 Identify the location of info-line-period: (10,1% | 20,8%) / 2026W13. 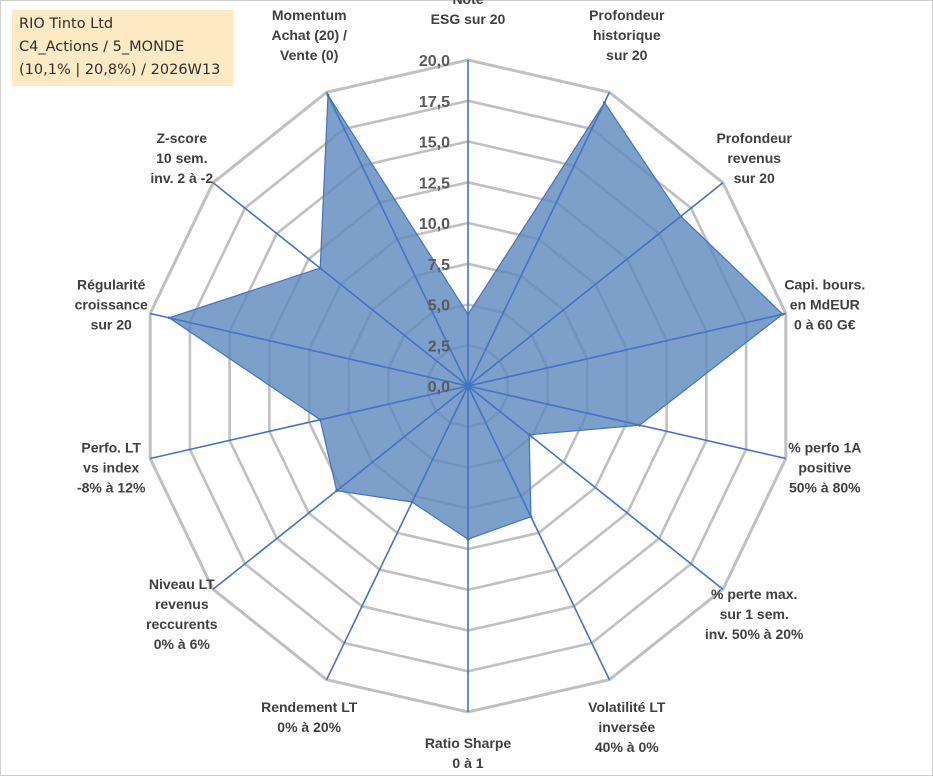
(120, 70).